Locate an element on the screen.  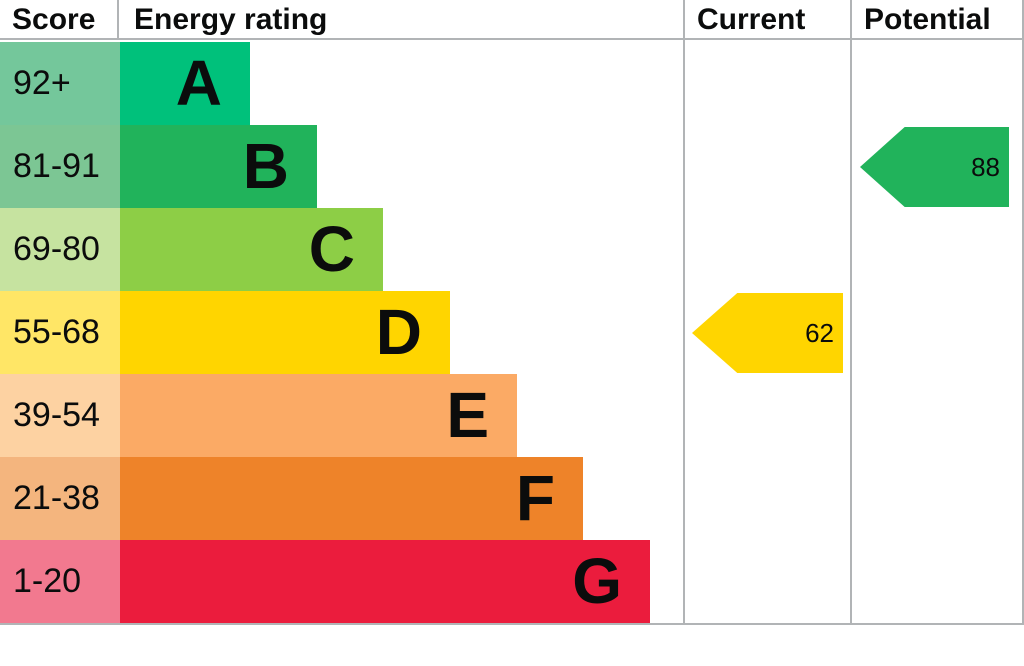
epc-band-row: 39-54 E is located at coordinates (341, 415).